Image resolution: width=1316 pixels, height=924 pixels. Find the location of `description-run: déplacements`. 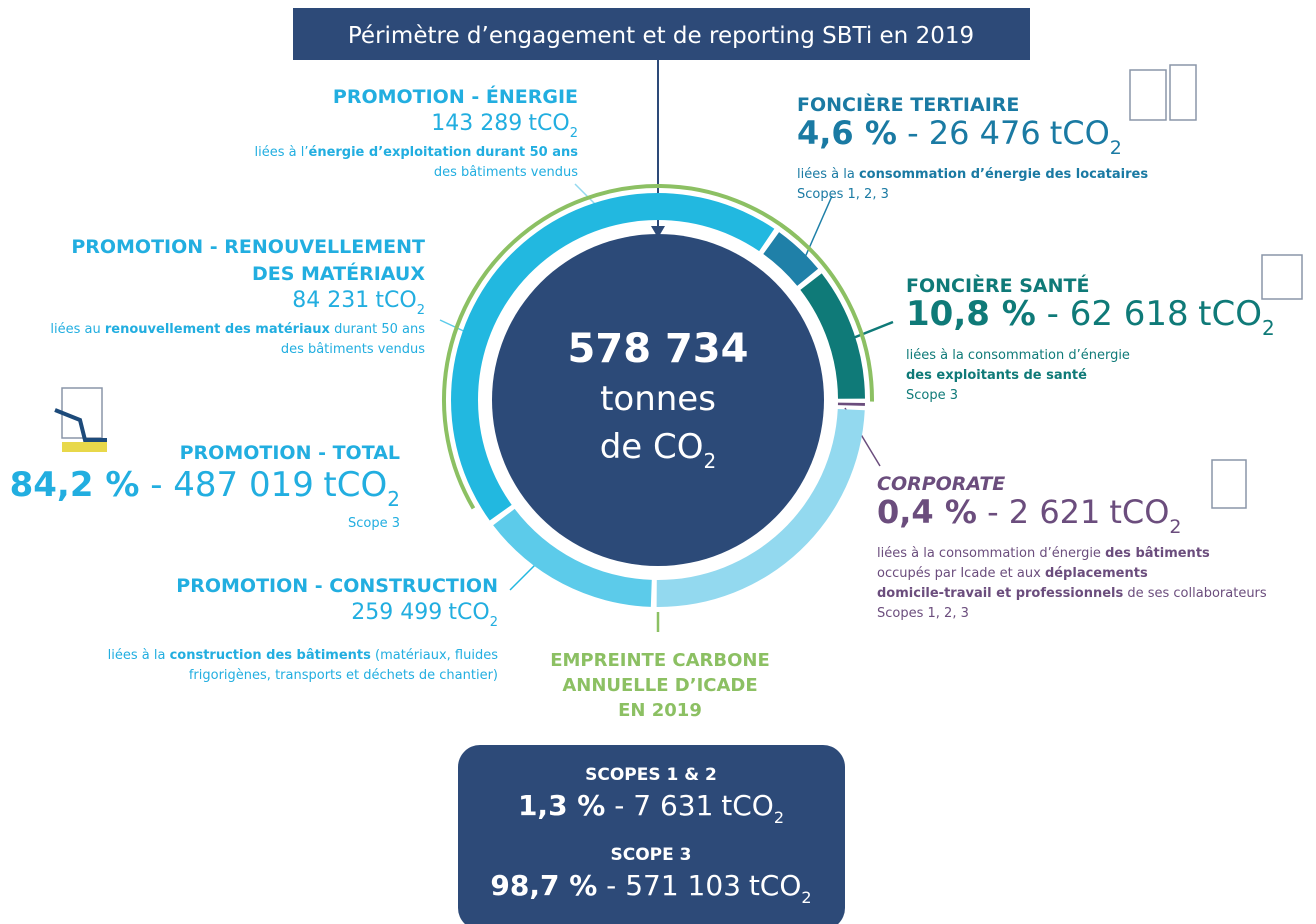

description-run: déplacements is located at coordinates (1096, 573).